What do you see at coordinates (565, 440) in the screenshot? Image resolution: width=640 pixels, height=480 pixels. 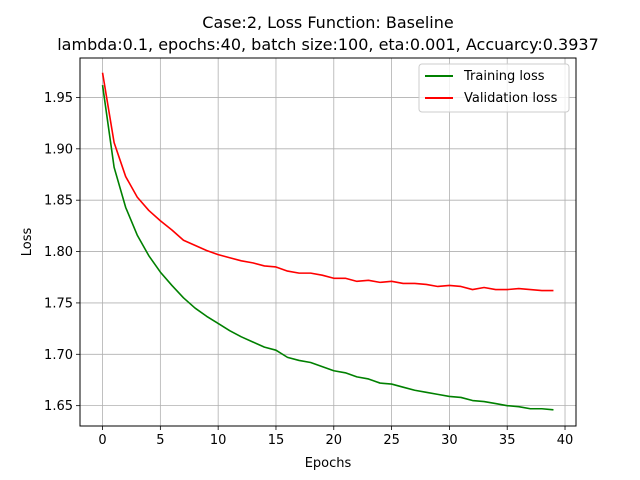 I see `x-tick-label: 40` at bounding box center [565, 440].